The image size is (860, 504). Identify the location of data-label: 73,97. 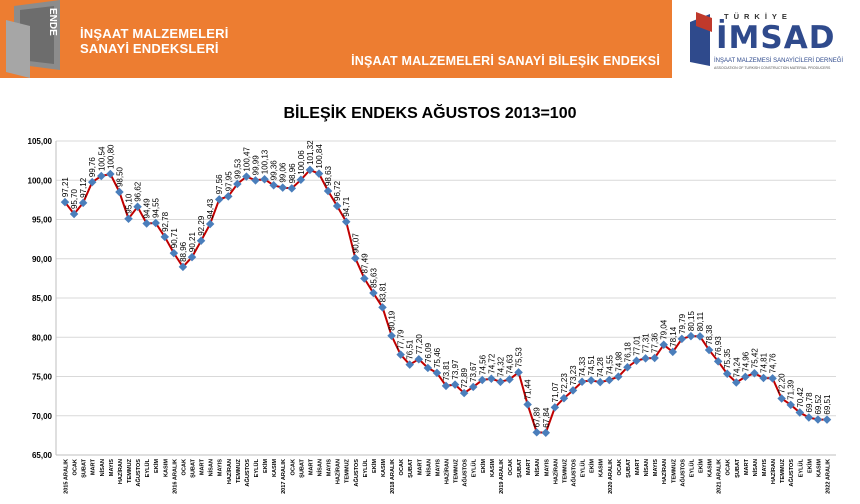
(455, 369).